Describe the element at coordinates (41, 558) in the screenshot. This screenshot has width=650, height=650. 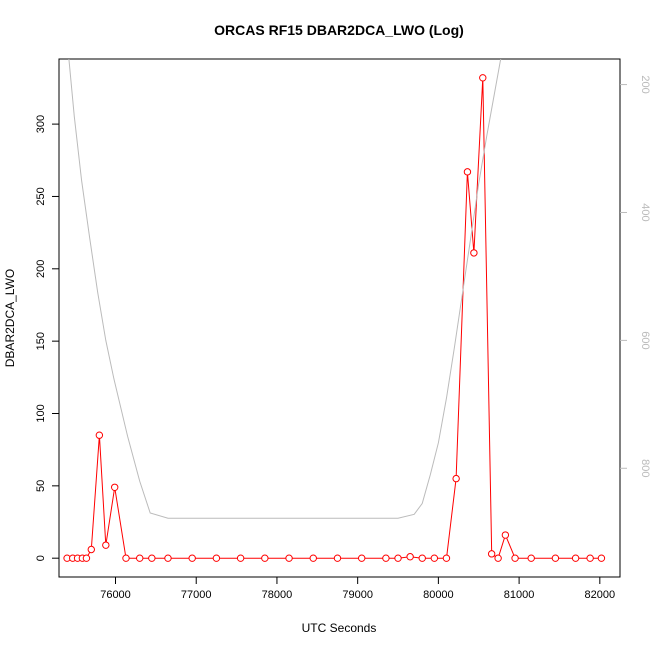
I see `y-tick-label: 0` at that location.